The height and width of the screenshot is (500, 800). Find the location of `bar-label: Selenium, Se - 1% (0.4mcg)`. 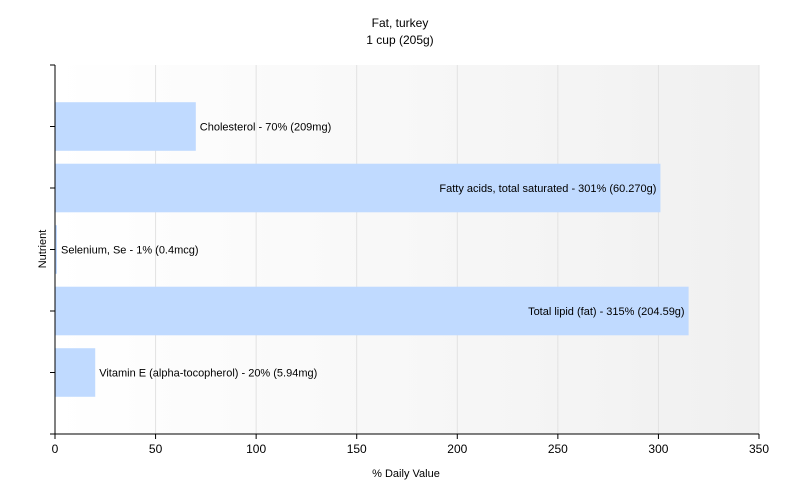

bar-label: Selenium, Se - 1% (0.4mcg) is located at coordinates (130, 251).